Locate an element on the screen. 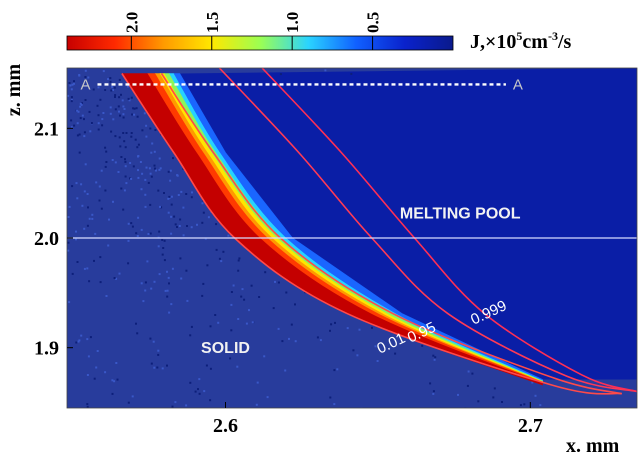 The width and height of the screenshot is (640, 459). x-tick-label: 2.7 is located at coordinates (530, 426).